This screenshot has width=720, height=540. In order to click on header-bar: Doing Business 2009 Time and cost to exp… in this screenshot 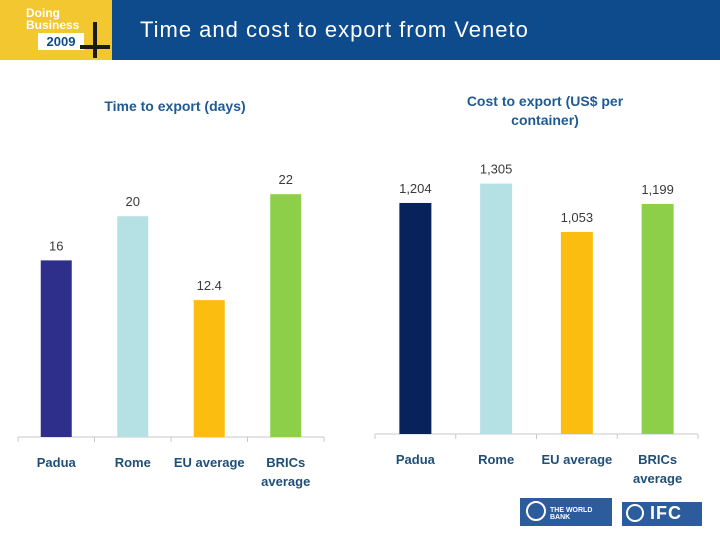, I will do `click(360, 30)`.